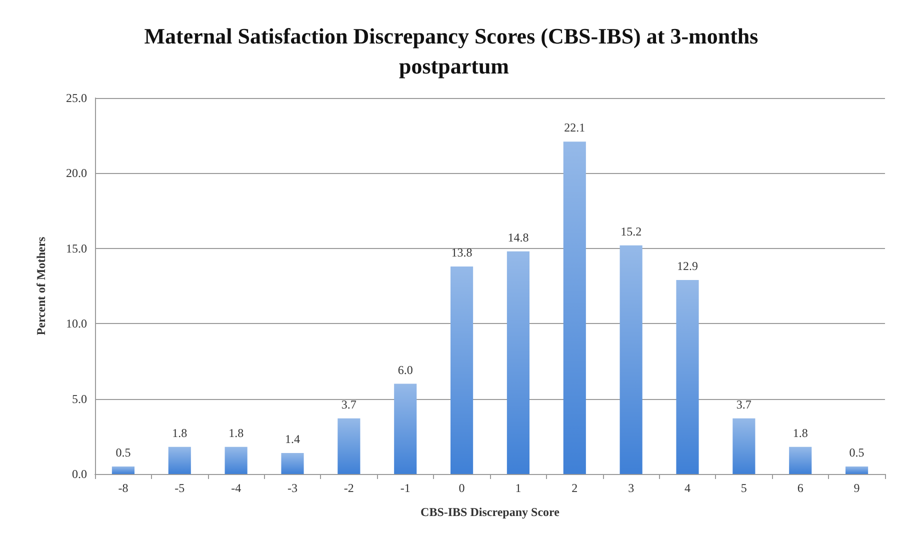  What do you see at coordinates (76, 248) in the screenshot?
I see `y-tick-label: 15.0` at bounding box center [76, 248].